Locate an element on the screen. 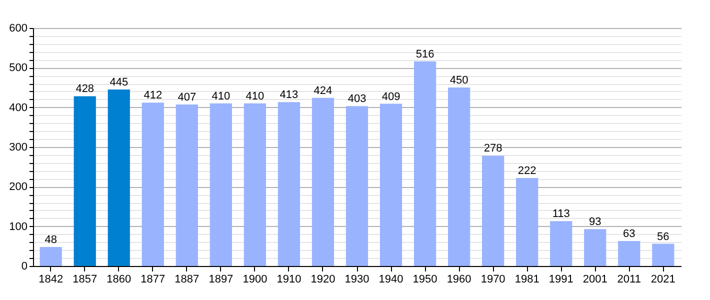 The image size is (710, 300). y-tick-label: 400 is located at coordinates (18, 108).